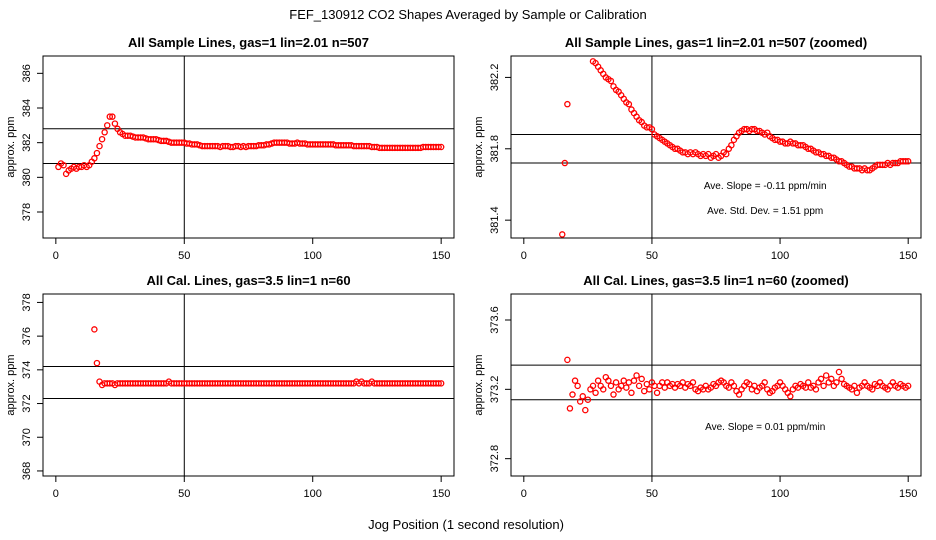  Describe the element at coordinates (765, 186) in the screenshot. I see `chart-annotation: Ave. Slope = -0.11 ppm/min` at that location.